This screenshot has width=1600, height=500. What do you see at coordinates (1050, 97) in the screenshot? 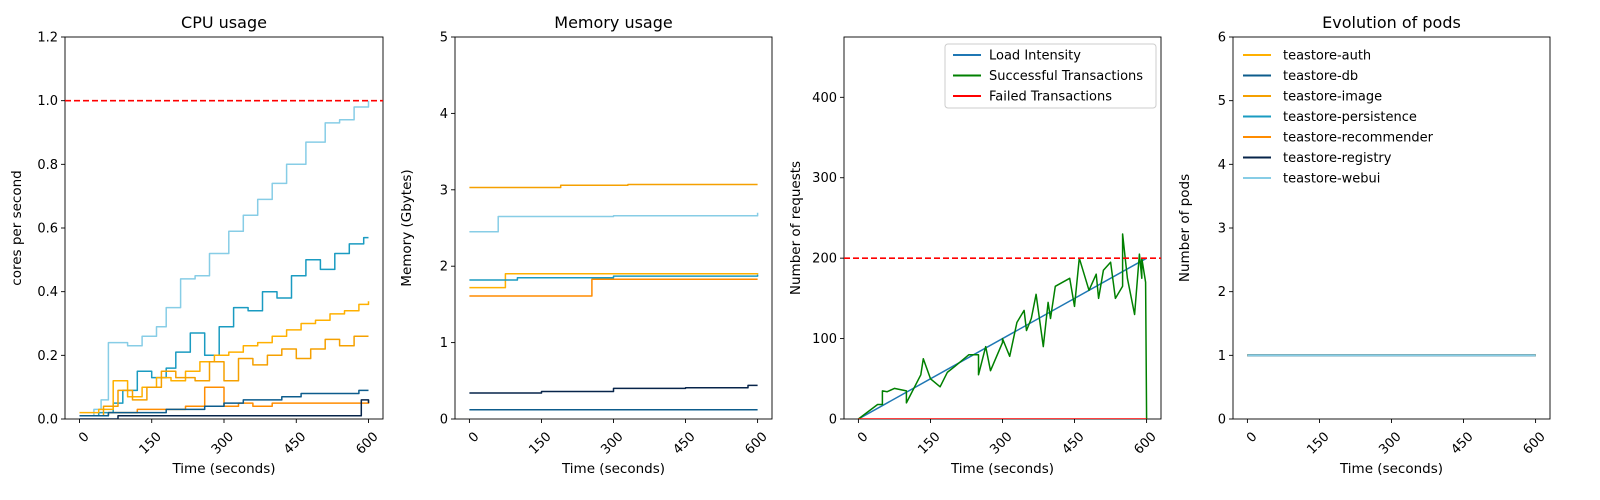
I see `legend-label: Failed Transactions` at bounding box center [1050, 97].